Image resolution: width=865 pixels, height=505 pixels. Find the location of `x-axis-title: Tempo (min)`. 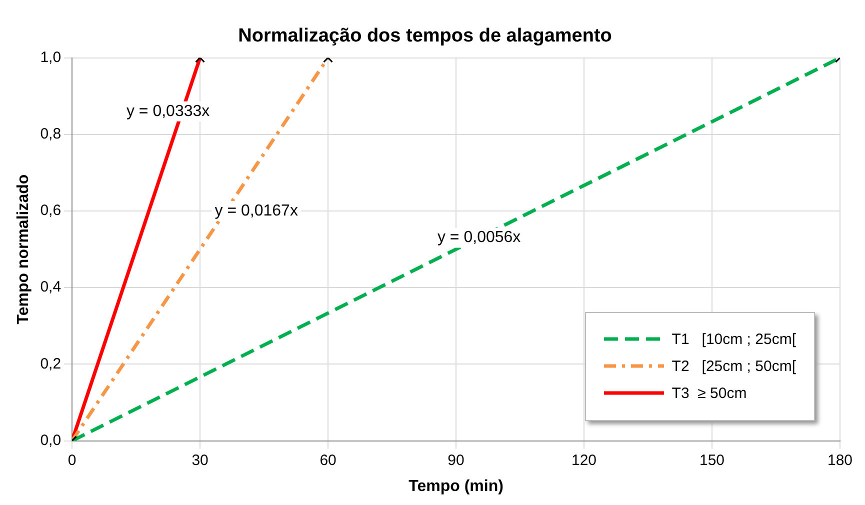

x-axis-title: Tempo (min) is located at coordinates (456, 486).